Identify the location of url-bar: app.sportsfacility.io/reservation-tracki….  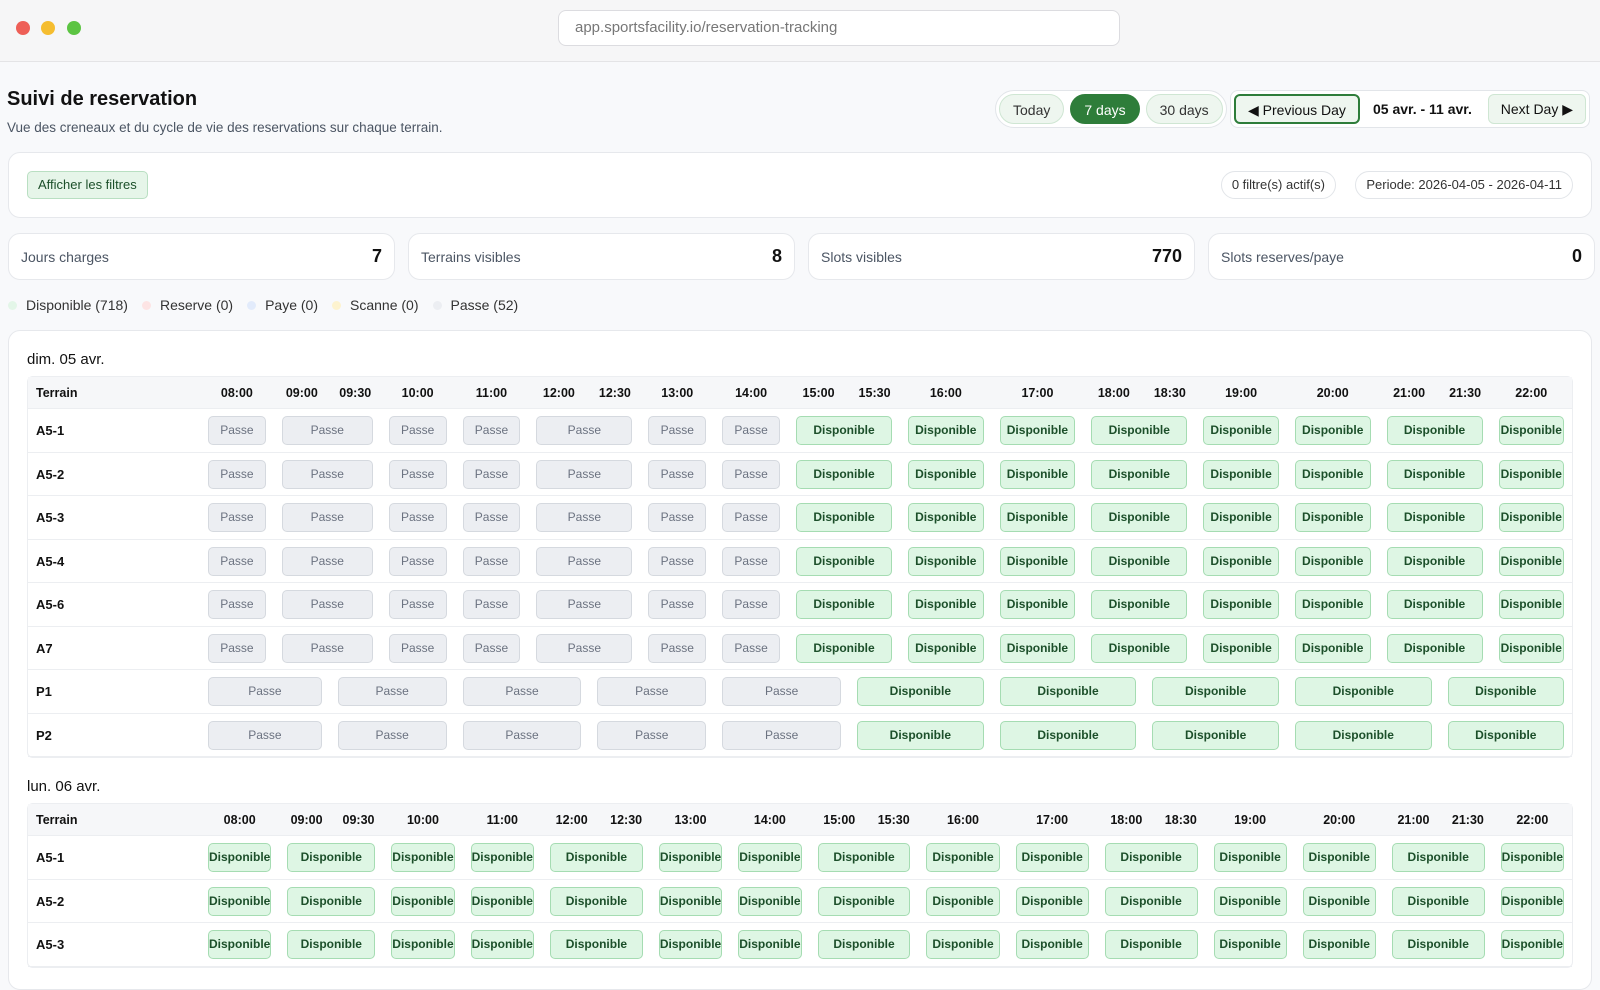
(839, 28).